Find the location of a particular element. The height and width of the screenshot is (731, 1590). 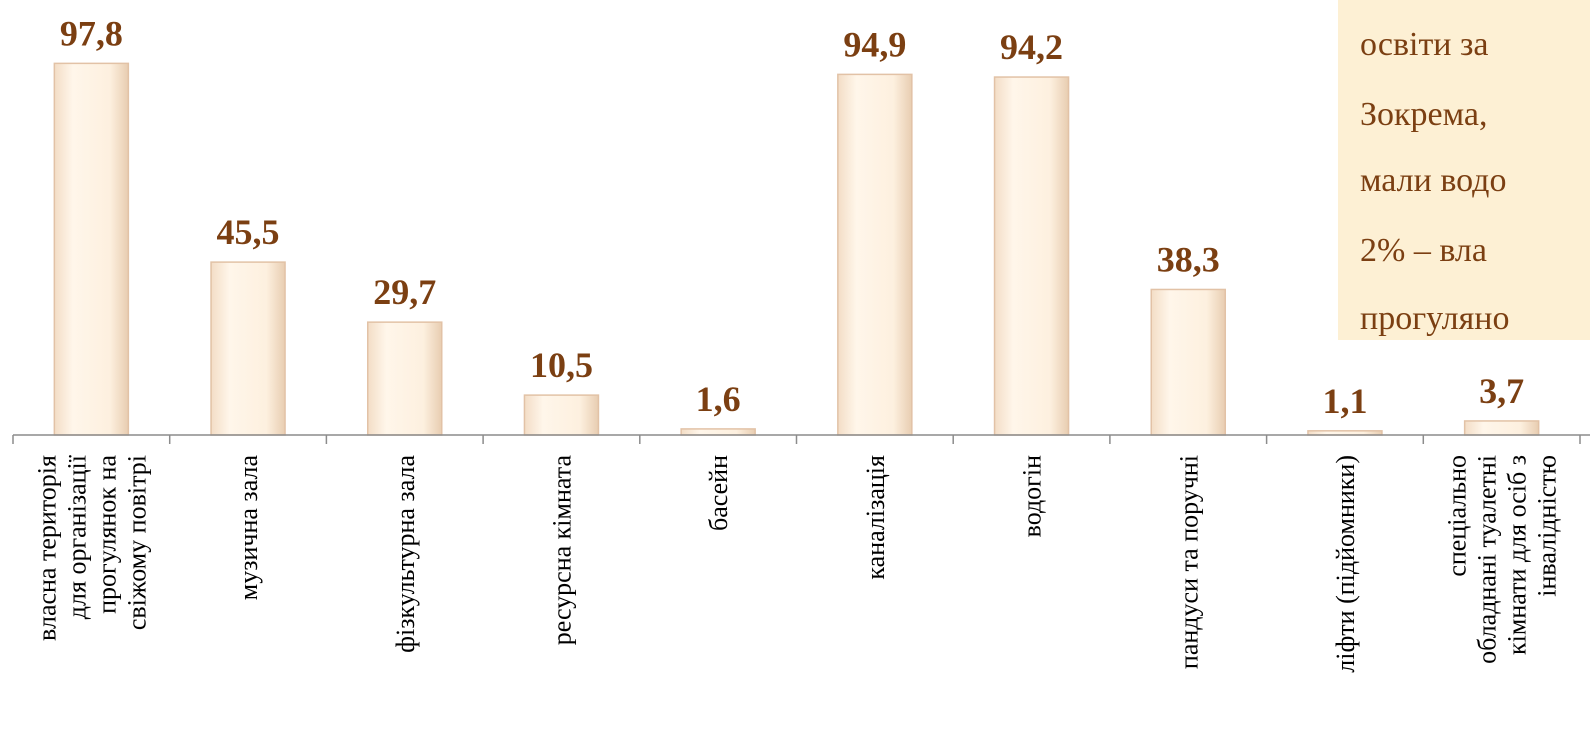

data-label: 94,2 is located at coordinates (1031, 47).